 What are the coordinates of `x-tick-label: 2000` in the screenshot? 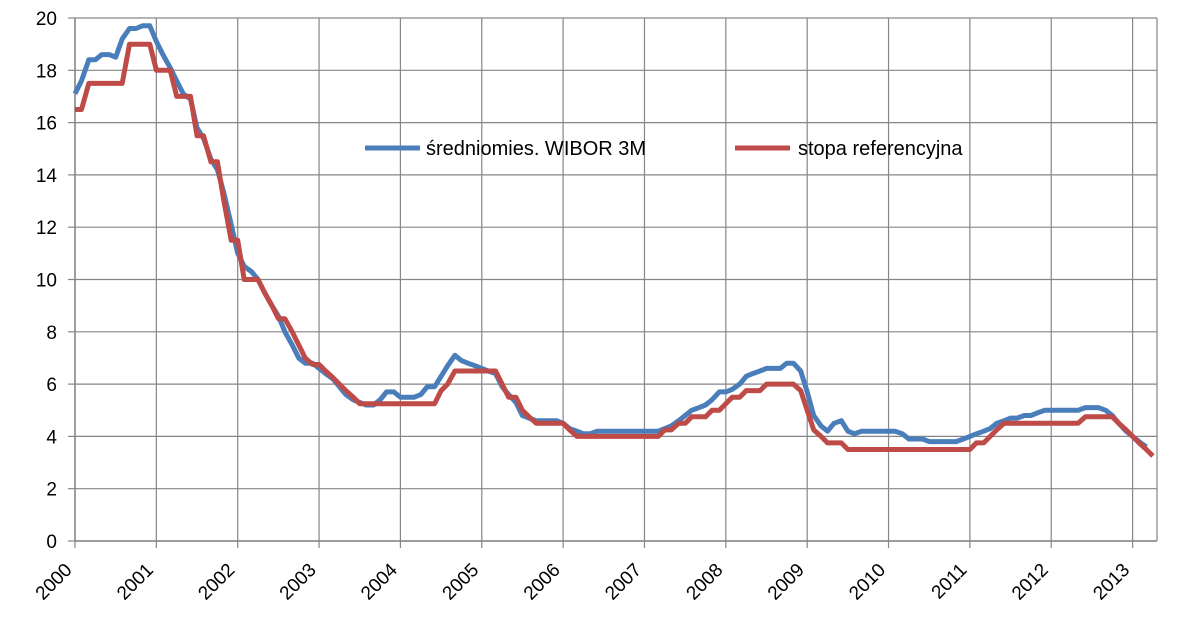 It's located at (54, 582).